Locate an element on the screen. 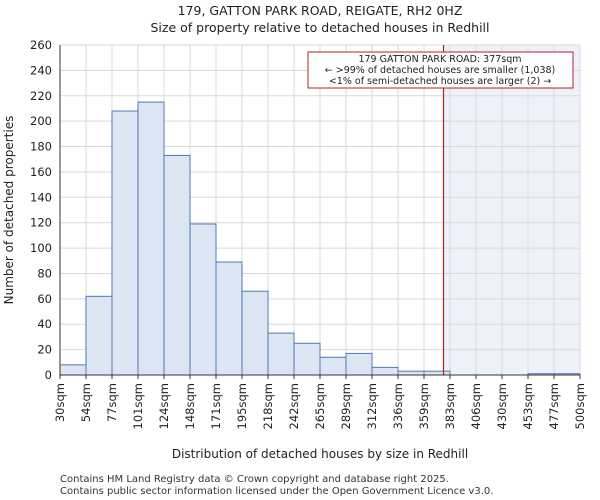  x-tick-label: 242sqm is located at coordinates (294, 406).